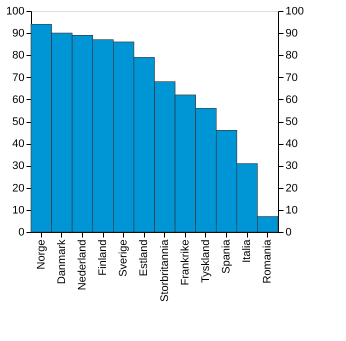 The height and width of the screenshot is (341, 346). What do you see at coordinates (226, 256) in the screenshot?
I see `x-tick-label: Spania` at bounding box center [226, 256].